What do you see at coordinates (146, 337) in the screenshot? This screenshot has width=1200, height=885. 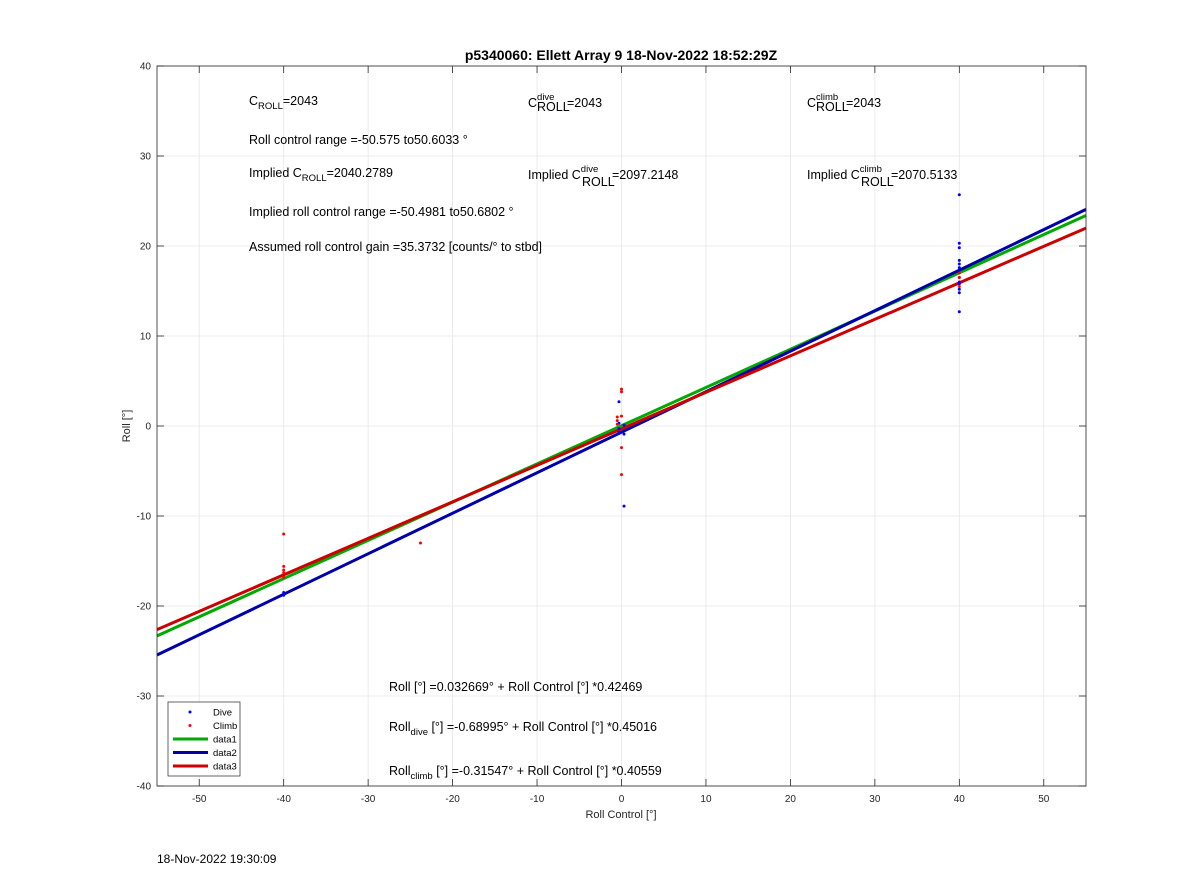 I see `y-tick-label: 10` at bounding box center [146, 337].